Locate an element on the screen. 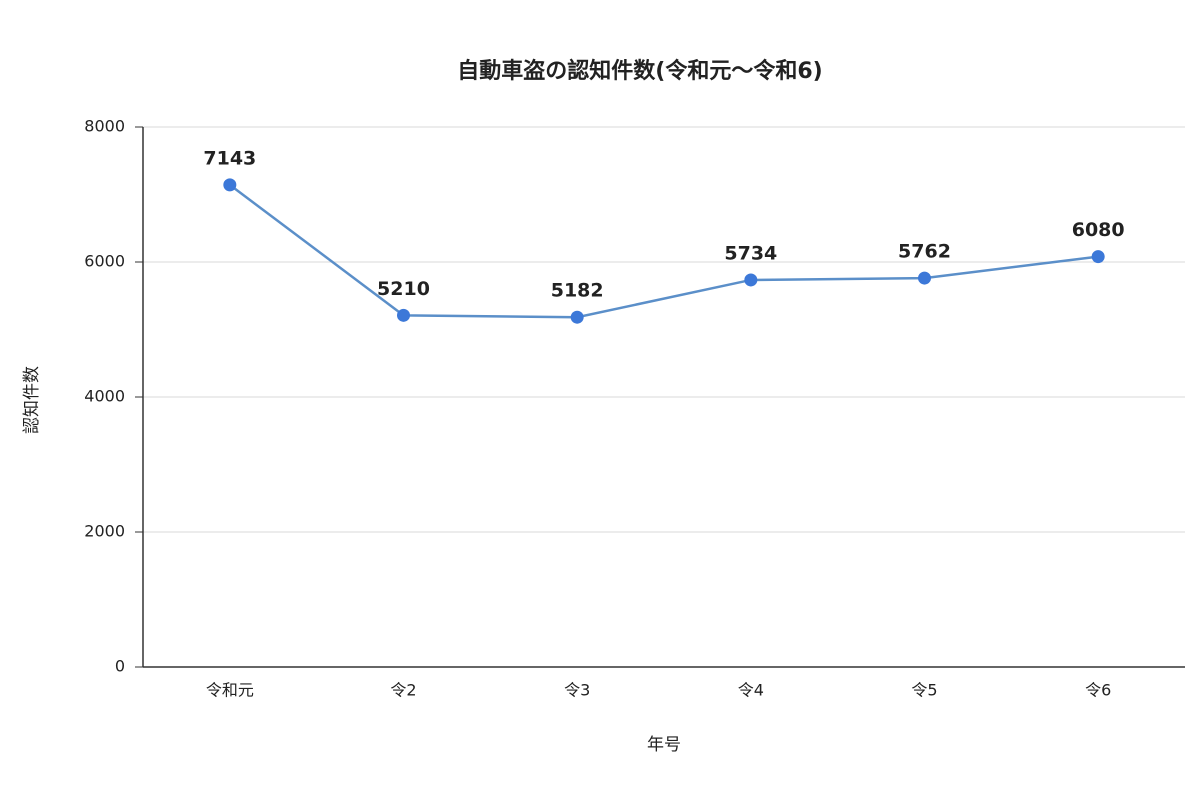 This screenshot has width=1200, height=800. data-label: 5210 is located at coordinates (403, 289).